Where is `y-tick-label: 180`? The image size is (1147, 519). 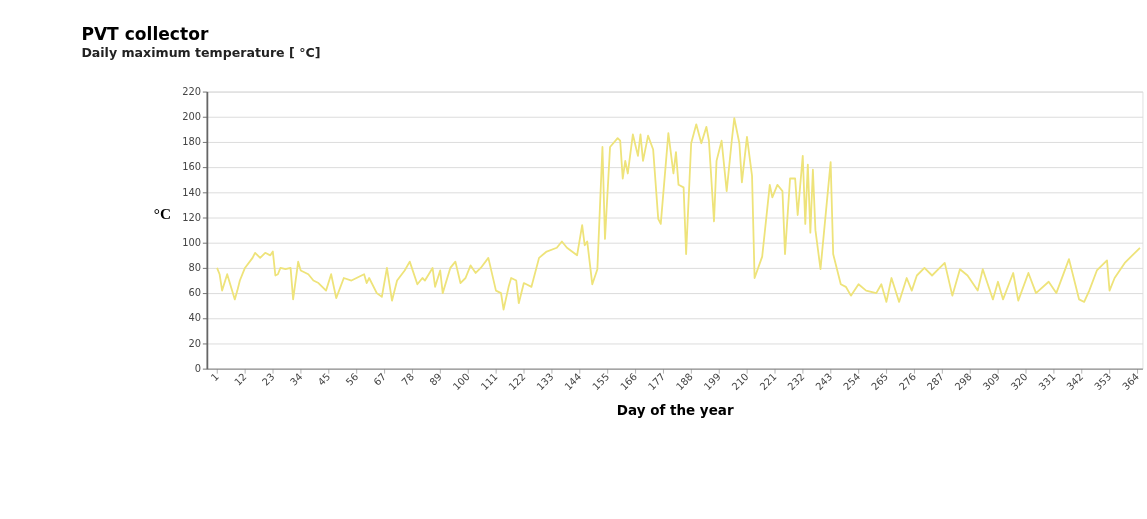
y-tick-label: 180 is located at coordinates (192, 142).